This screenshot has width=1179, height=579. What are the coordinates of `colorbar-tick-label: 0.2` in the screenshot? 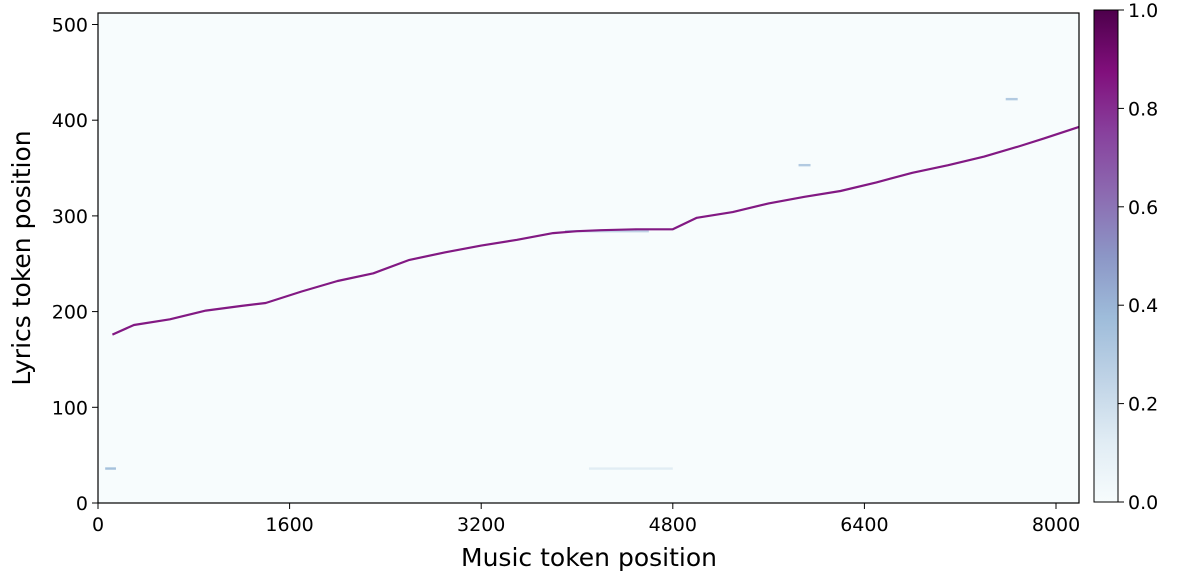 It's located at (1143, 405).